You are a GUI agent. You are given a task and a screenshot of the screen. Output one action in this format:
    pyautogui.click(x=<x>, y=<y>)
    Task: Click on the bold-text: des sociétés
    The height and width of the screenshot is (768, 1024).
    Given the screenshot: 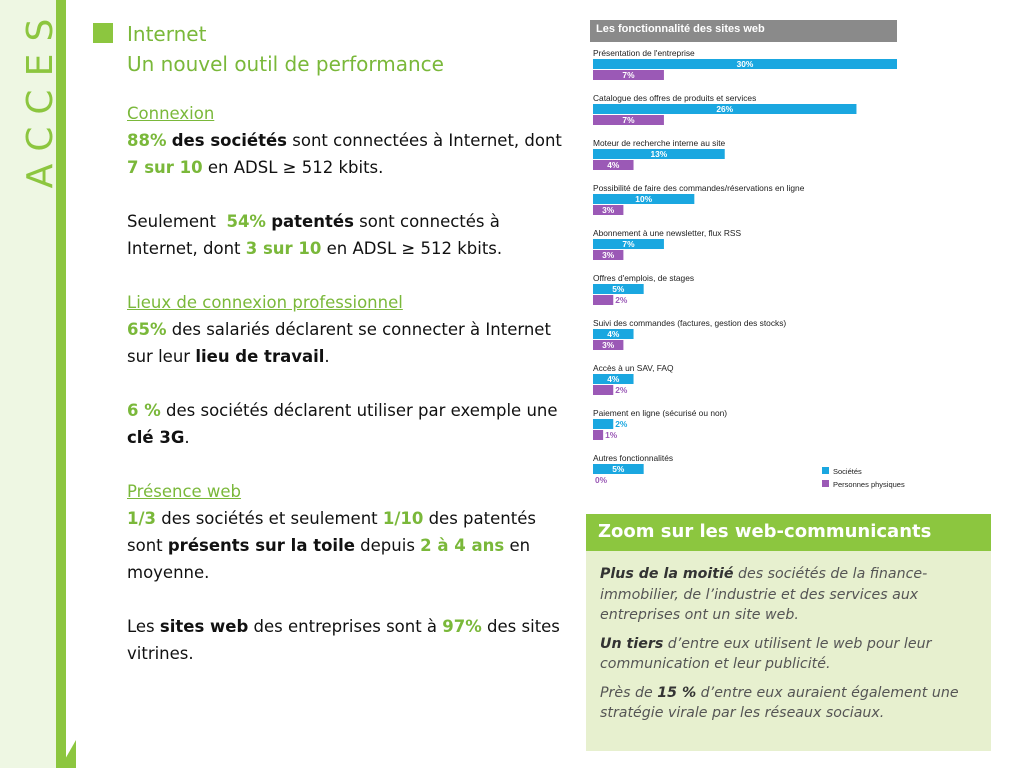 What is the action you would take?
    pyautogui.click(x=229, y=140)
    